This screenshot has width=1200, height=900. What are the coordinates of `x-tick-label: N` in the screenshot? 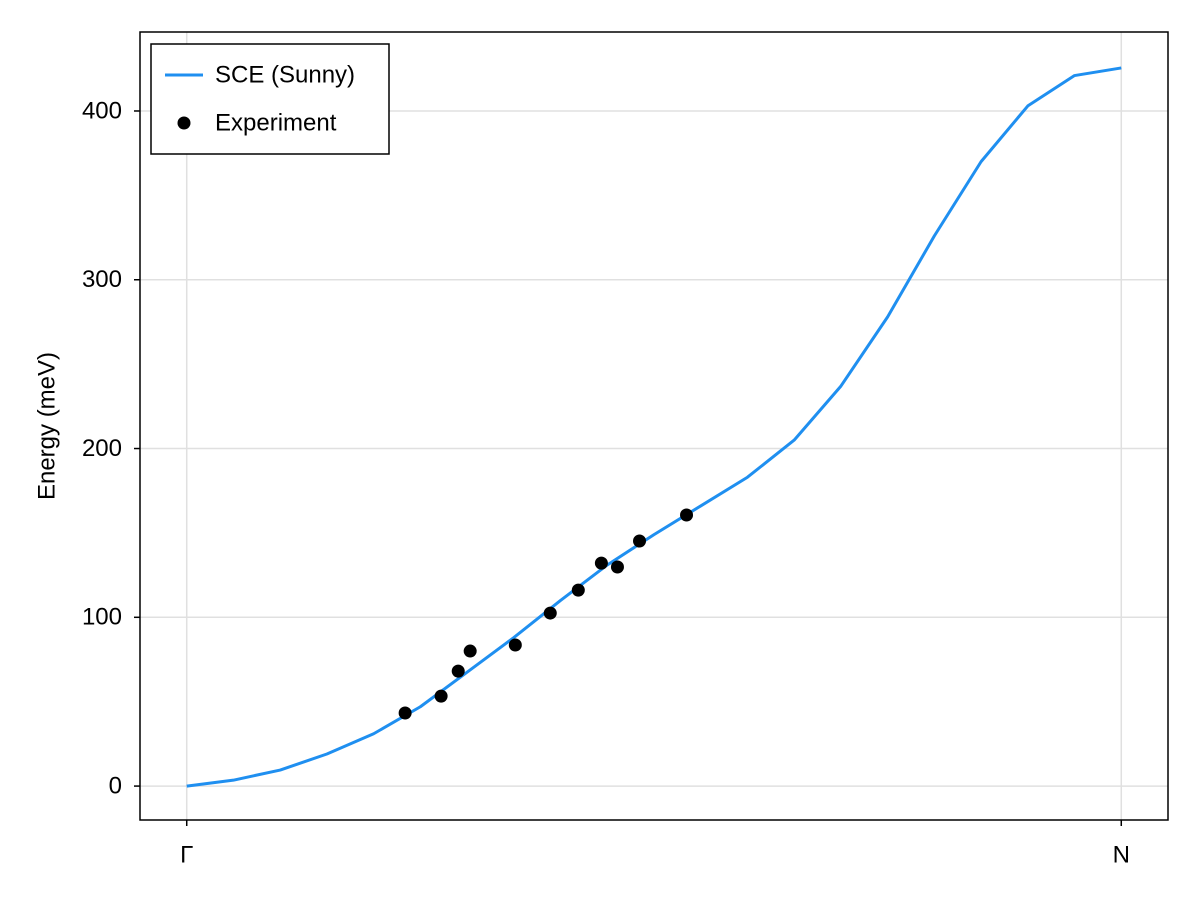 It's located at (1121, 854).